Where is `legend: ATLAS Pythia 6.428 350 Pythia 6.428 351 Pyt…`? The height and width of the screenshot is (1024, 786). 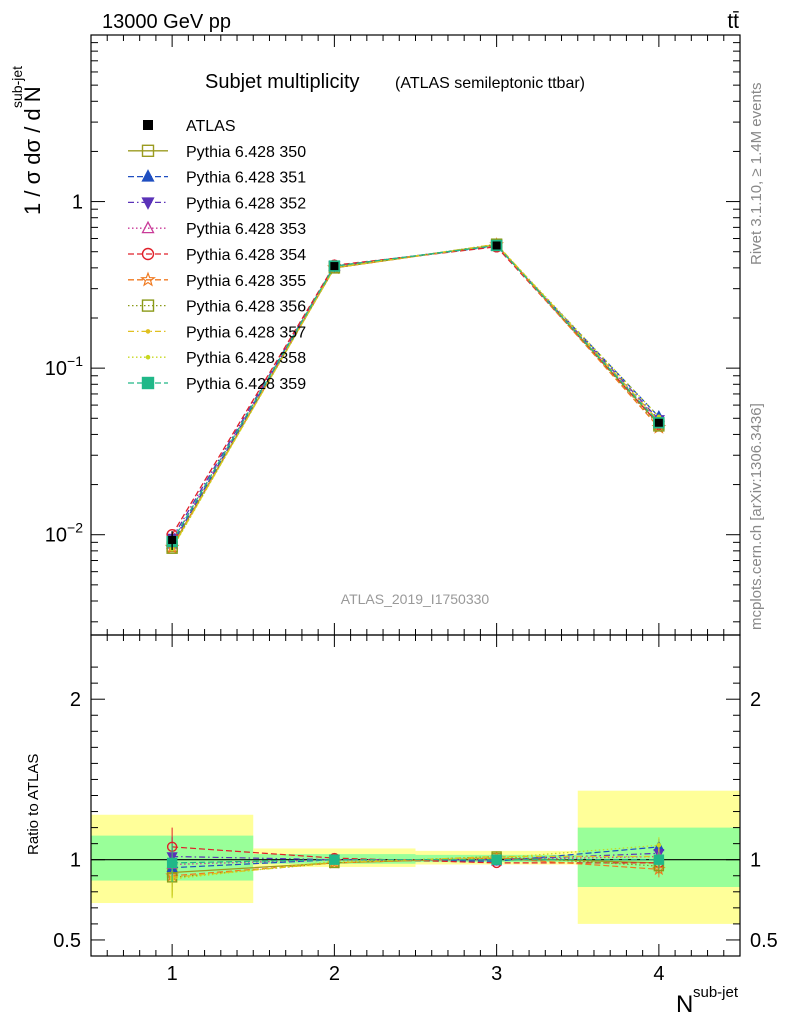 legend: ATLAS Pythia 6.428 350 Pythia 6.428 351 Pyt… is located at coordinates (217, 255).